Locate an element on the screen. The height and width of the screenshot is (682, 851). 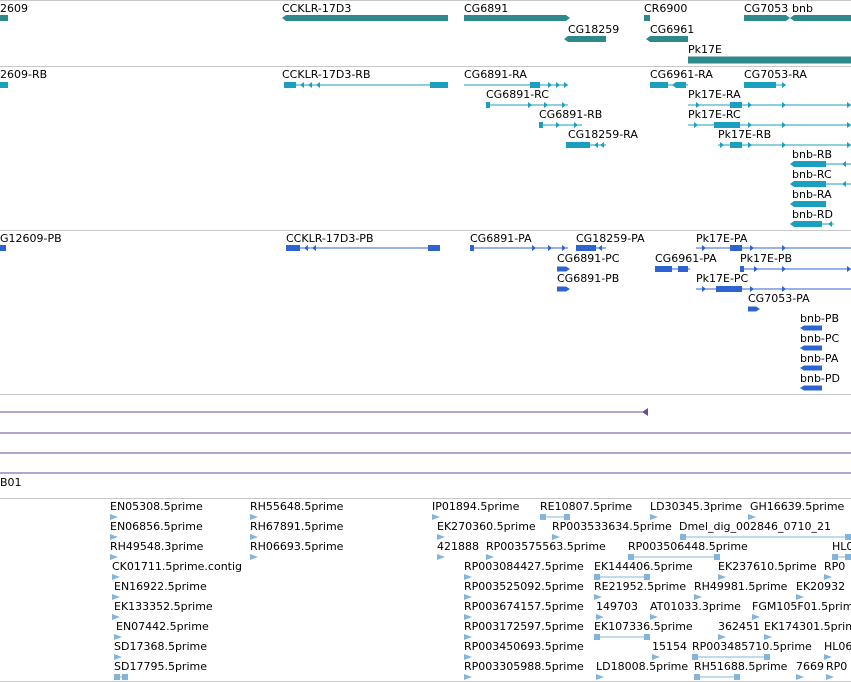
est-label: EK20932 is located at coordinates (821, 586).